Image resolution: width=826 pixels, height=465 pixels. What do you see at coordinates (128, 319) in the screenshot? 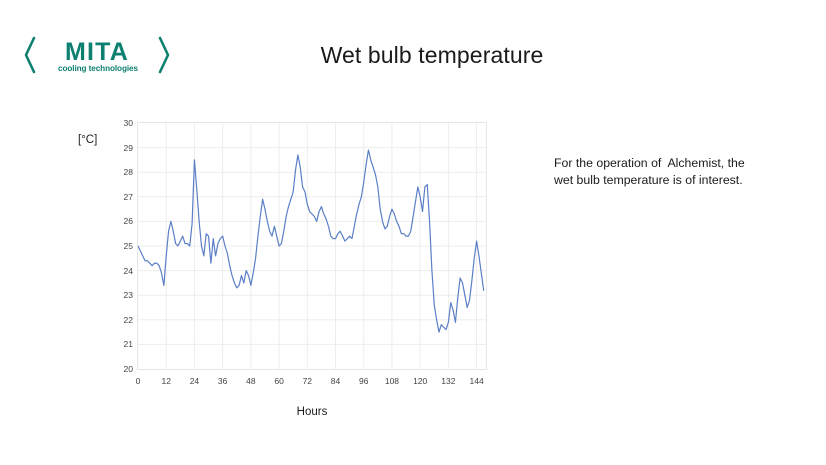
I see `y-axis-tick-22: 22` at bounding box center [128, 319].